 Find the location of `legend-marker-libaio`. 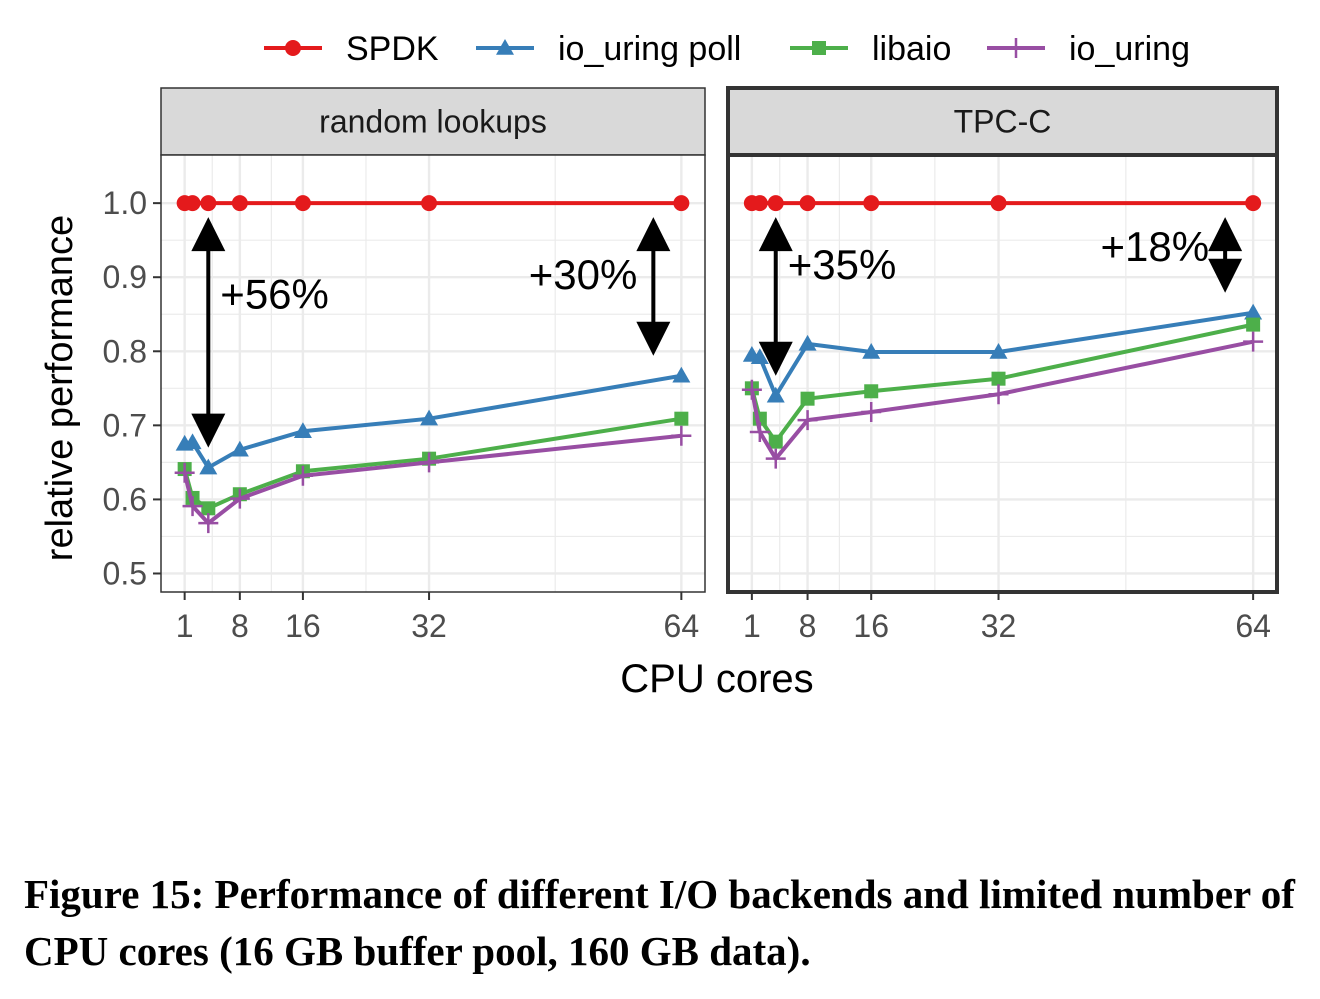

legend-marker-libaio is located at coordinates (819, 48).